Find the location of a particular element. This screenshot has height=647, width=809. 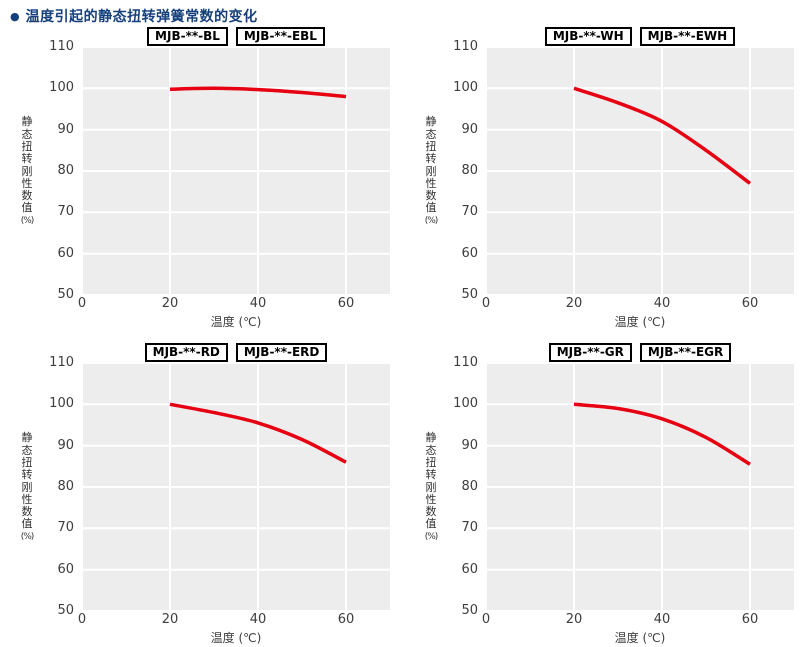

model-label-boxes: MJB-**-BL MJB-**-EBL is located at coordinates (236, 37).